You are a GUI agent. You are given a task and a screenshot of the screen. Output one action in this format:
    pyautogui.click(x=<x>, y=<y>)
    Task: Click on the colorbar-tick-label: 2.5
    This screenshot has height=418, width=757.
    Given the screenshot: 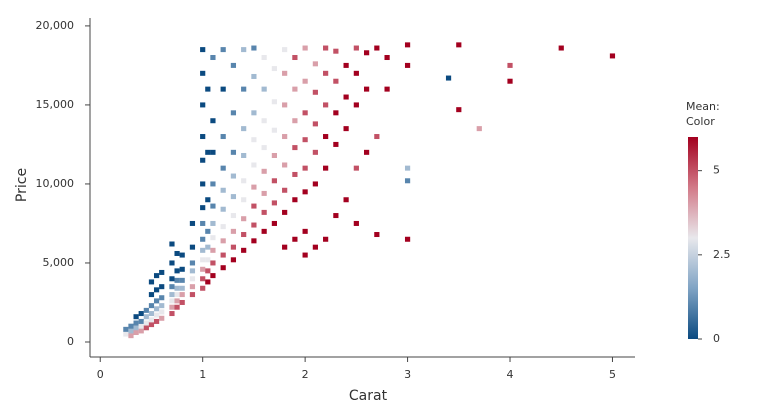 What is the action you would take?
    pyautogui.click(x=722, y=254)
    